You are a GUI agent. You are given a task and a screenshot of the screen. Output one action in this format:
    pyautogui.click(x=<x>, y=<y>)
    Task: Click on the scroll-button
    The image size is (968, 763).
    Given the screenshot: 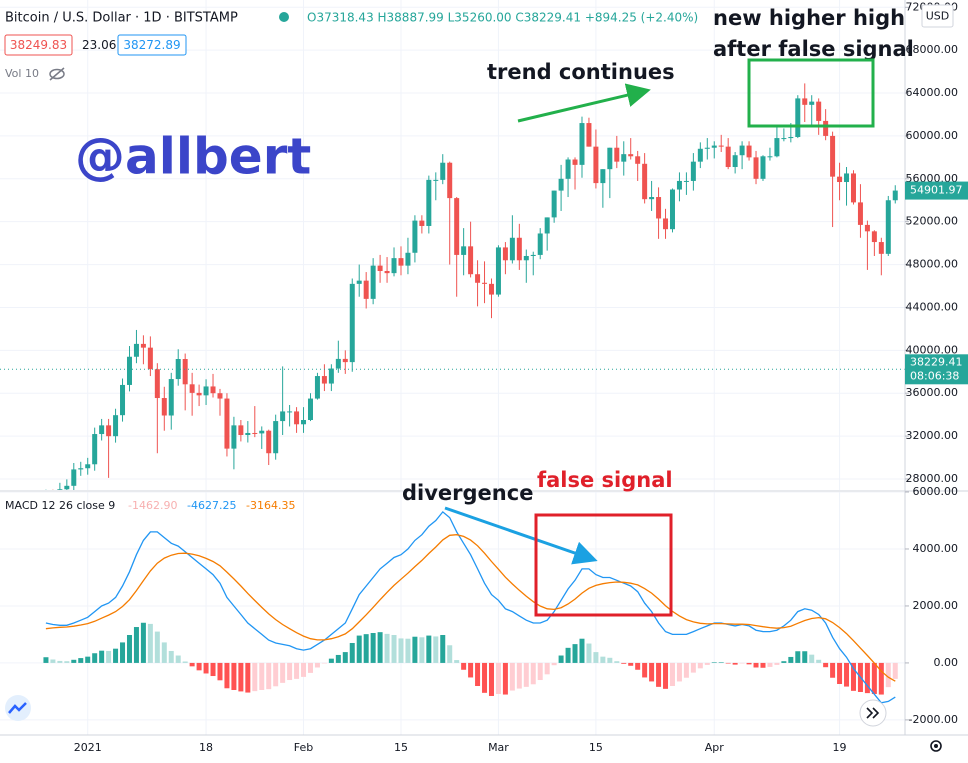 What is the action you would take?
    pyautogui.click(x=873, y=713)
    